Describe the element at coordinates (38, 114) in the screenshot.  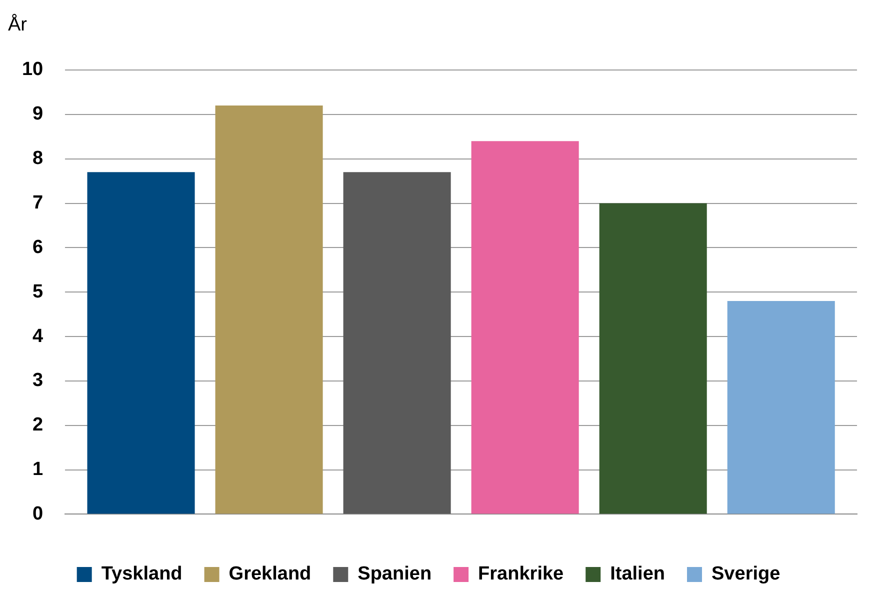
I see `y-tick-label: 9` at that location.